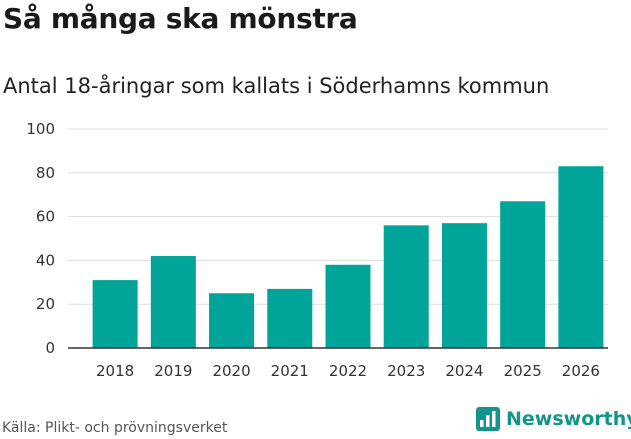 This screenshot has height=439, width=631. What do you see at coordinates (523, 371) in the screenshot?
I see `x-tick-label: 2025` at bounding box center [523, 371].